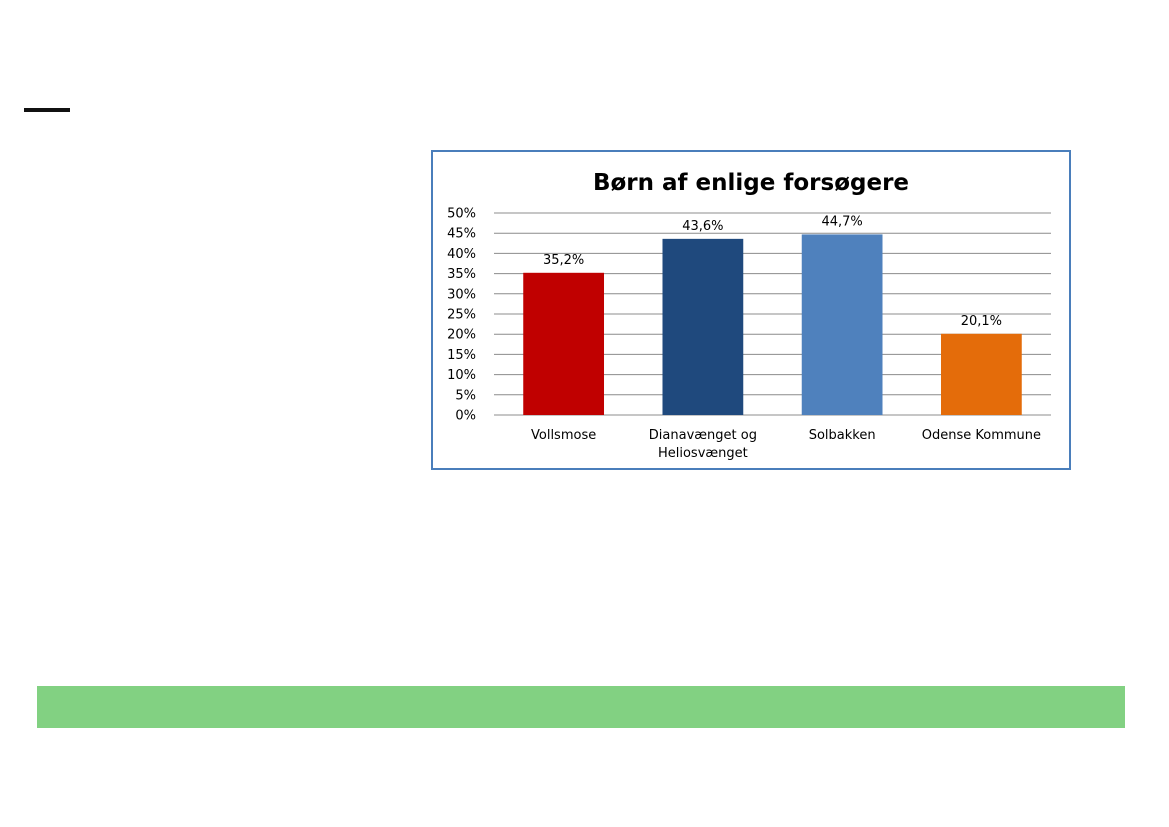 Image resolution: width=1169 pixels, height=827 pixels. Describe the element at coordinates (842, 435) in the screenshot. I see `x-category-label: Solbakken` at that location.